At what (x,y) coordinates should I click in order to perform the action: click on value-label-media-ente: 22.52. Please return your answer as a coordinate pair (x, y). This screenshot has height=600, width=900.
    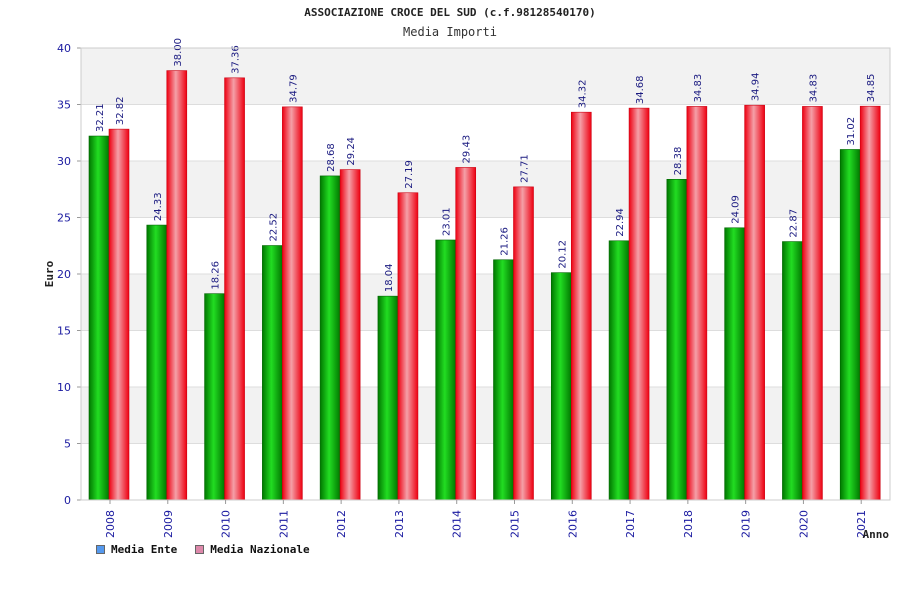
    Looking at the image, I should click on (273, 227).